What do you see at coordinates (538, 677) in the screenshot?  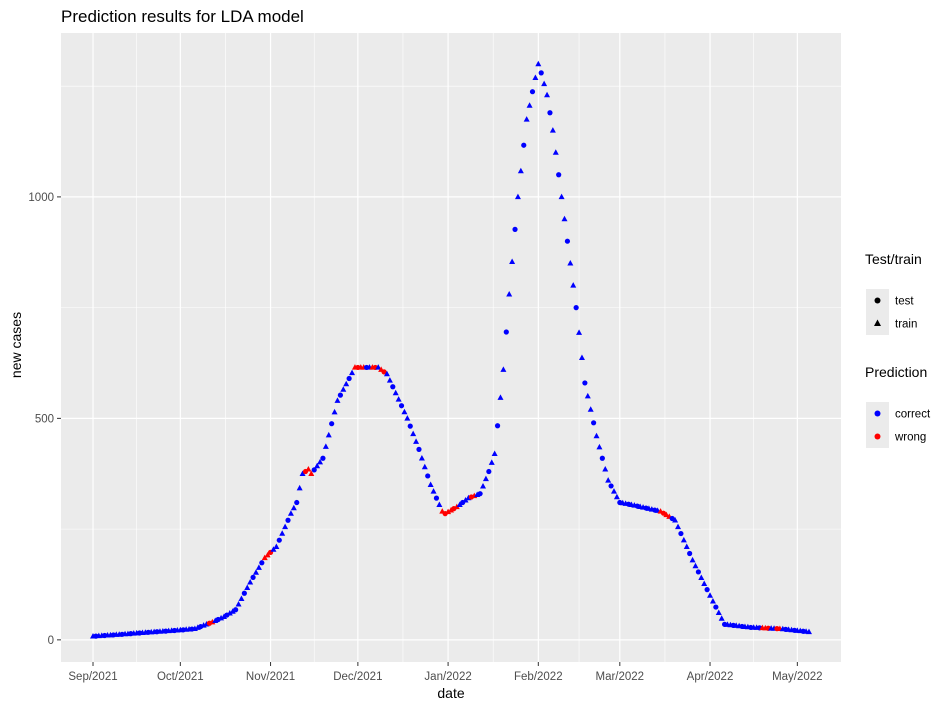 I see `x-tick-label: Feb/2022` at bounding box center [538, 677].